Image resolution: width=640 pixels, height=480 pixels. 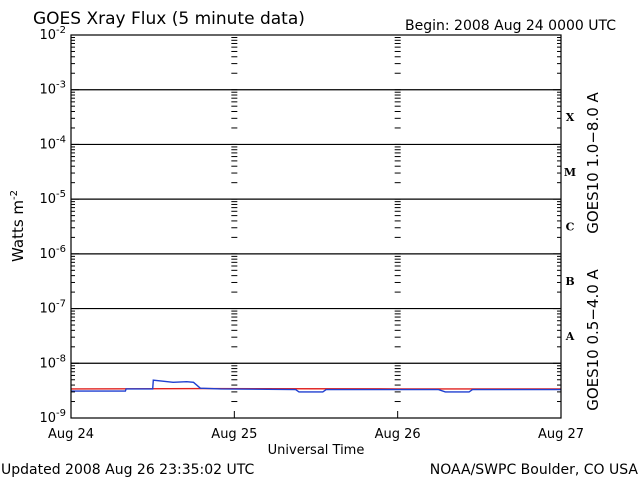 I want to click on flare-class-label: C, so click(x=570, y=227).